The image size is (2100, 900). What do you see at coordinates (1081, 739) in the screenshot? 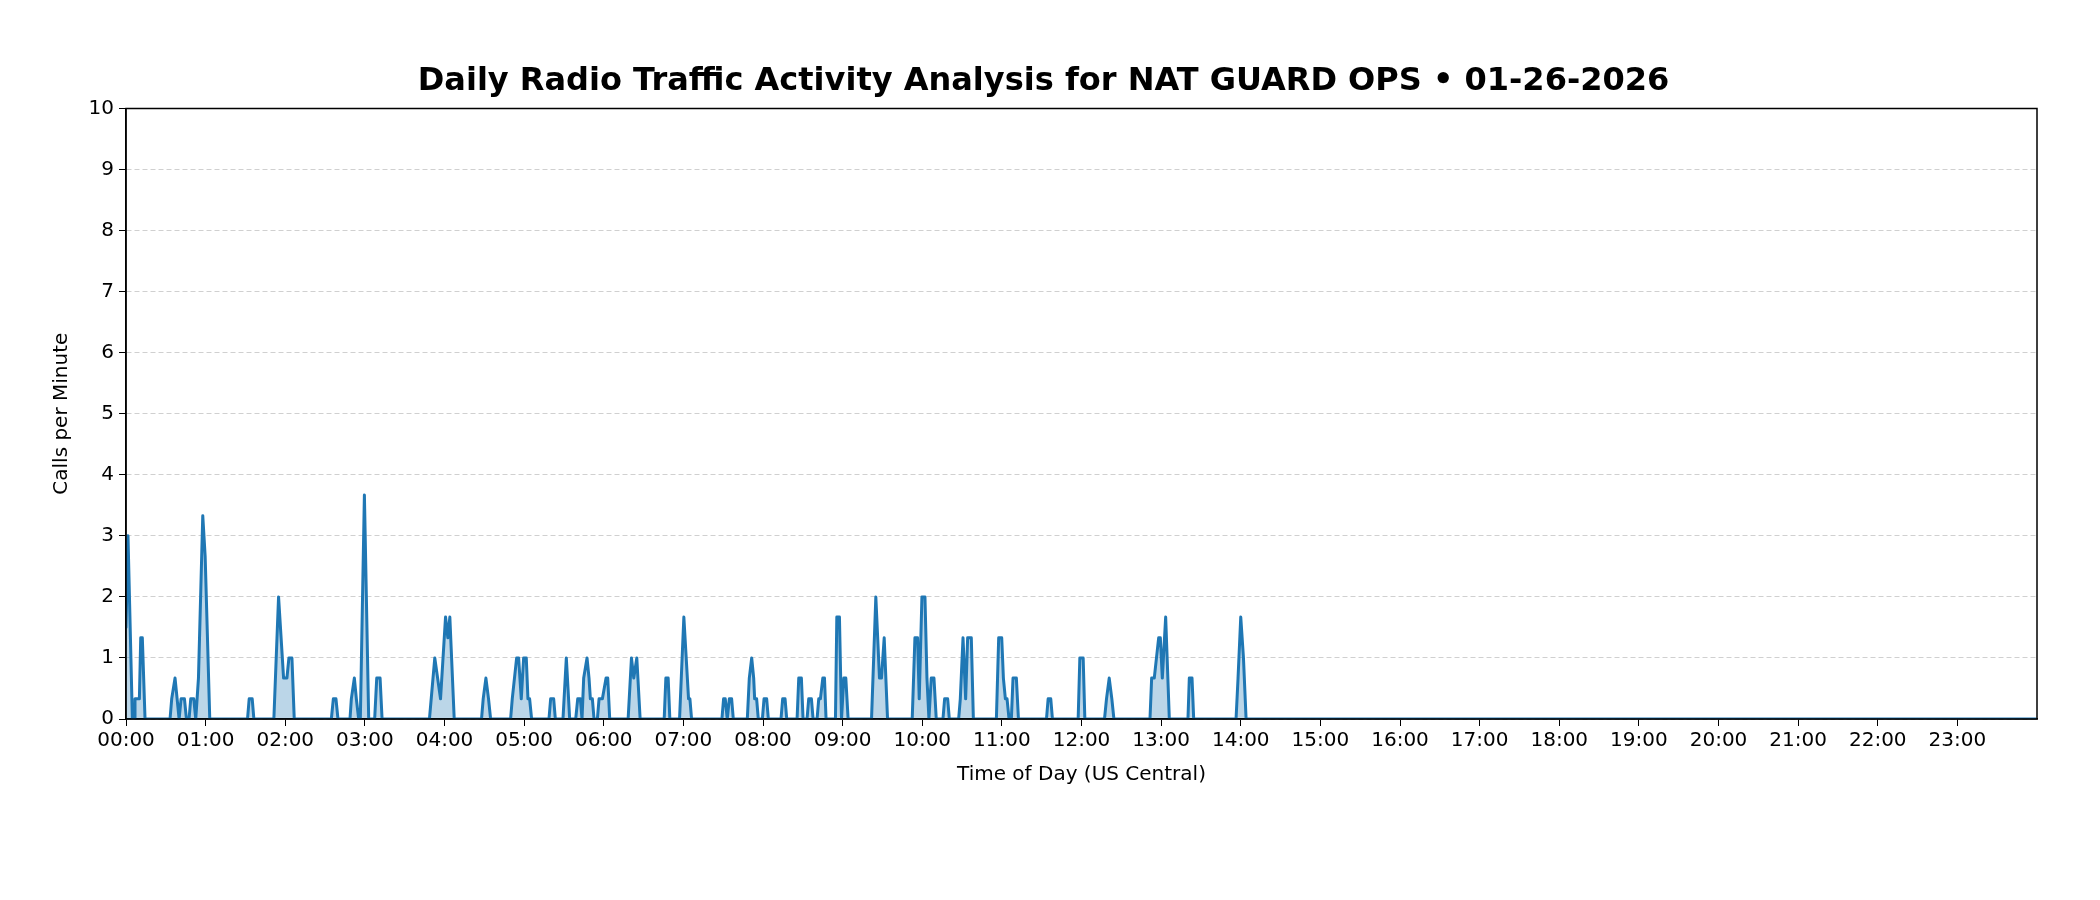
I see `x-tick-label: 12:00` at bounding box center [1081, 739].